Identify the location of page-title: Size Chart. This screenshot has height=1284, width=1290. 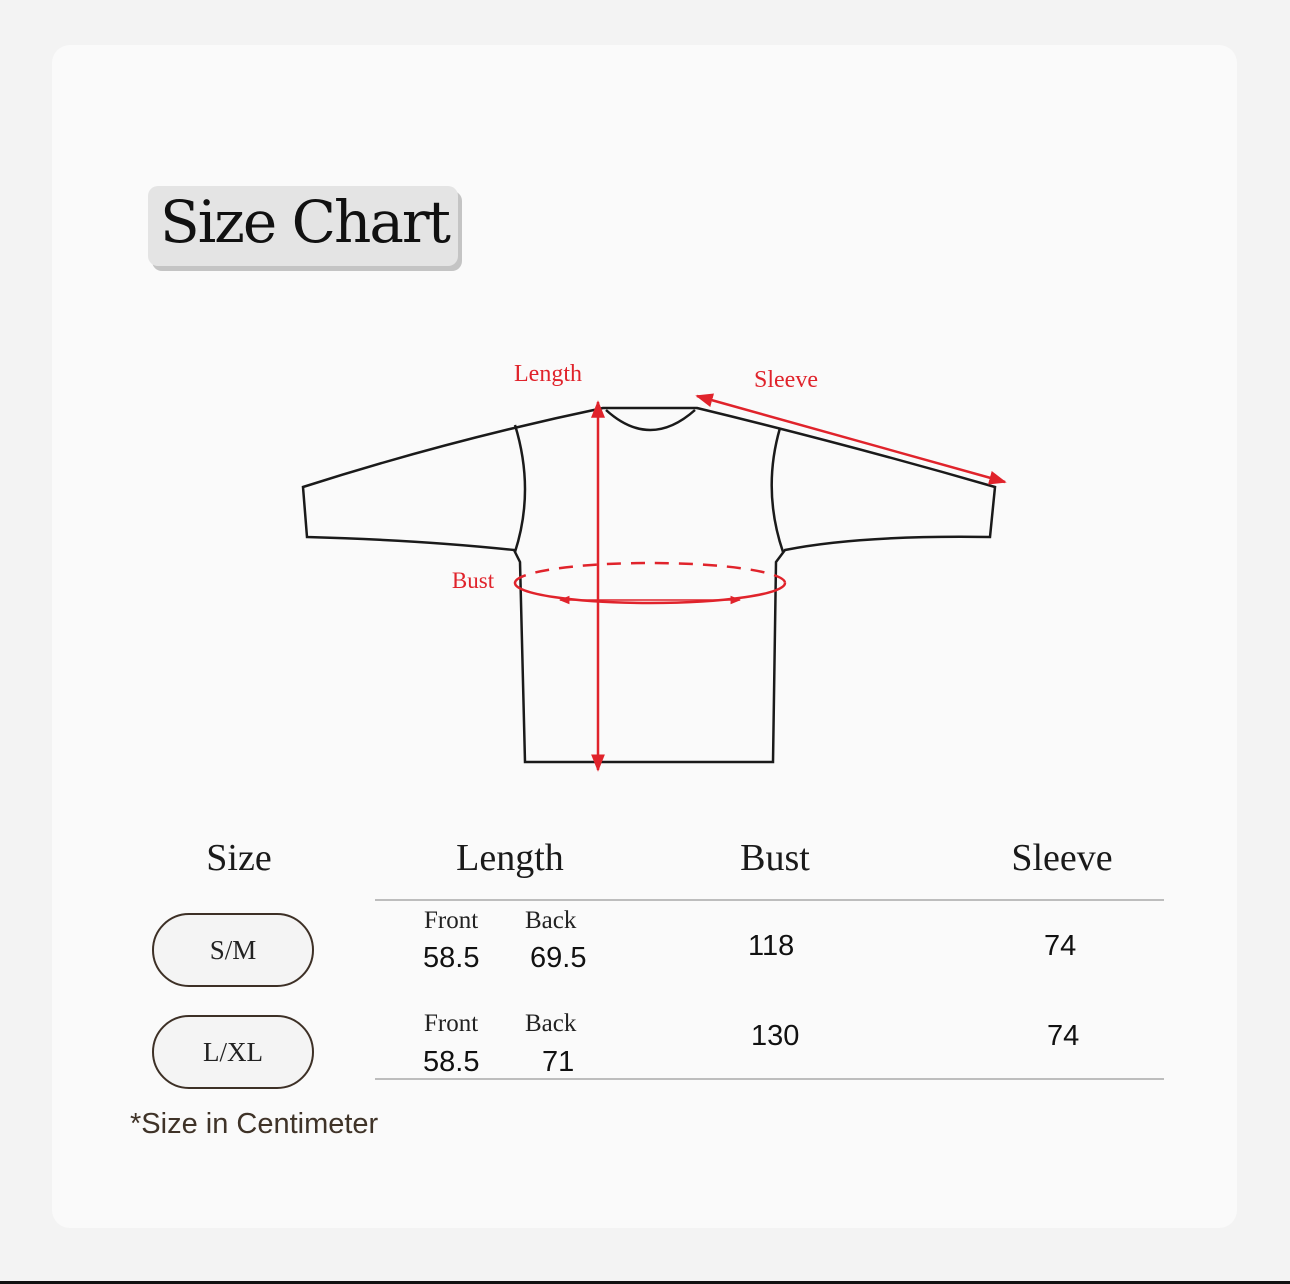
(305, 222).